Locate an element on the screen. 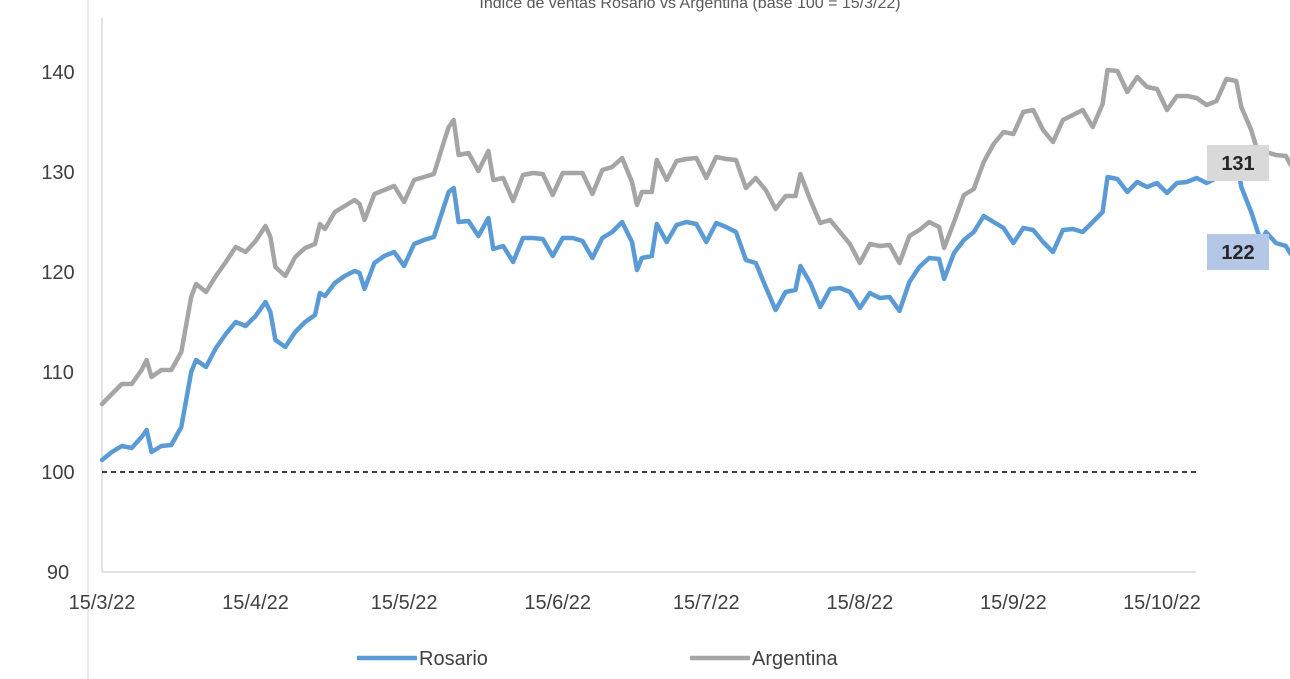  x-tick-label: 15/8/22 is located at coordinates (859, 603).